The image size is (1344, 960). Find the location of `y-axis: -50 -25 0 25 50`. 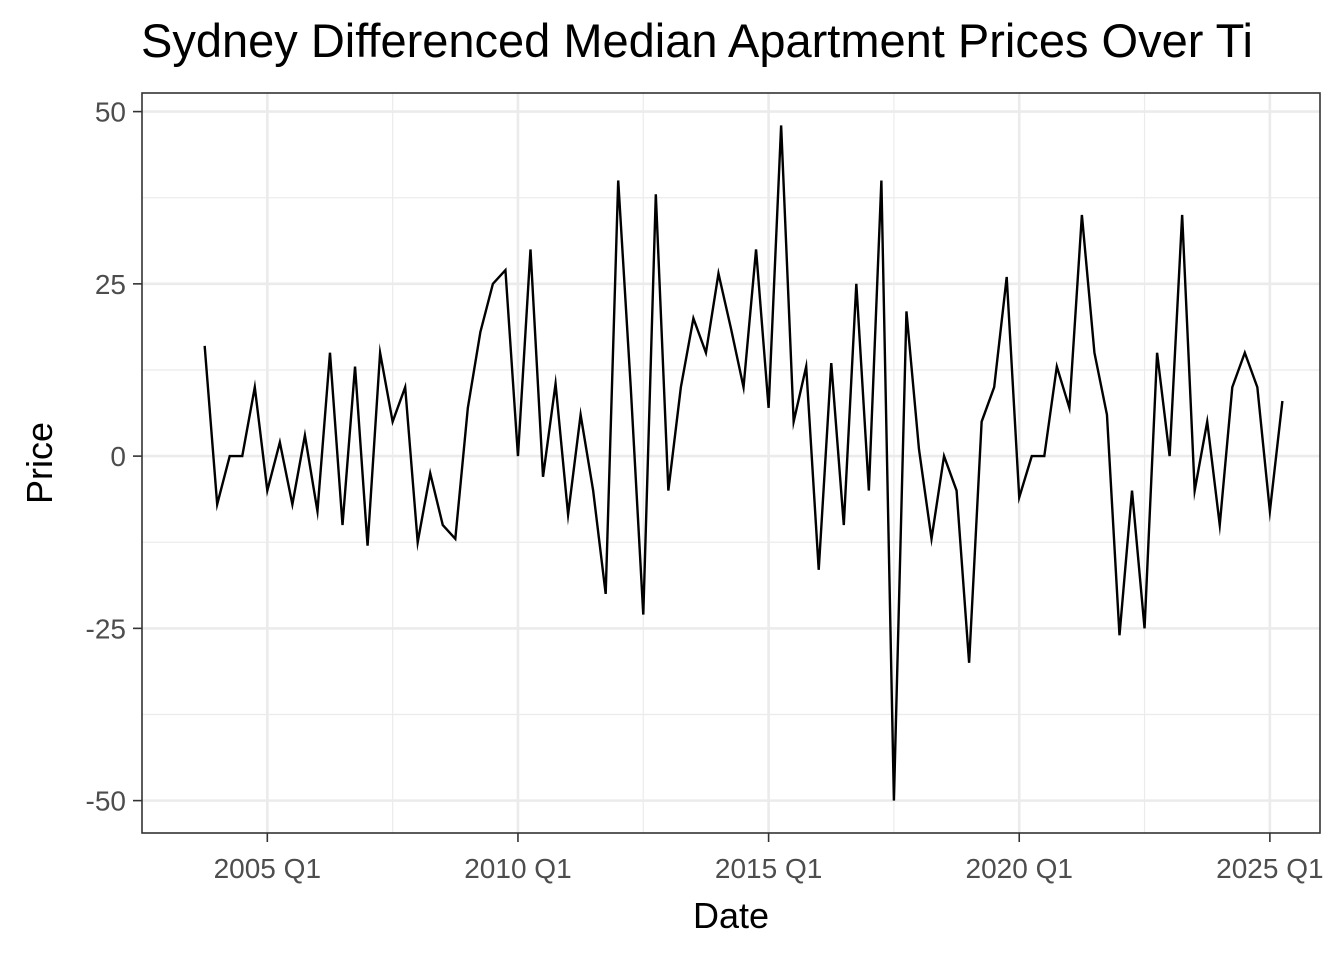

y-axis: -50 -25 0 25 50 is located at coordinates (114, 457).